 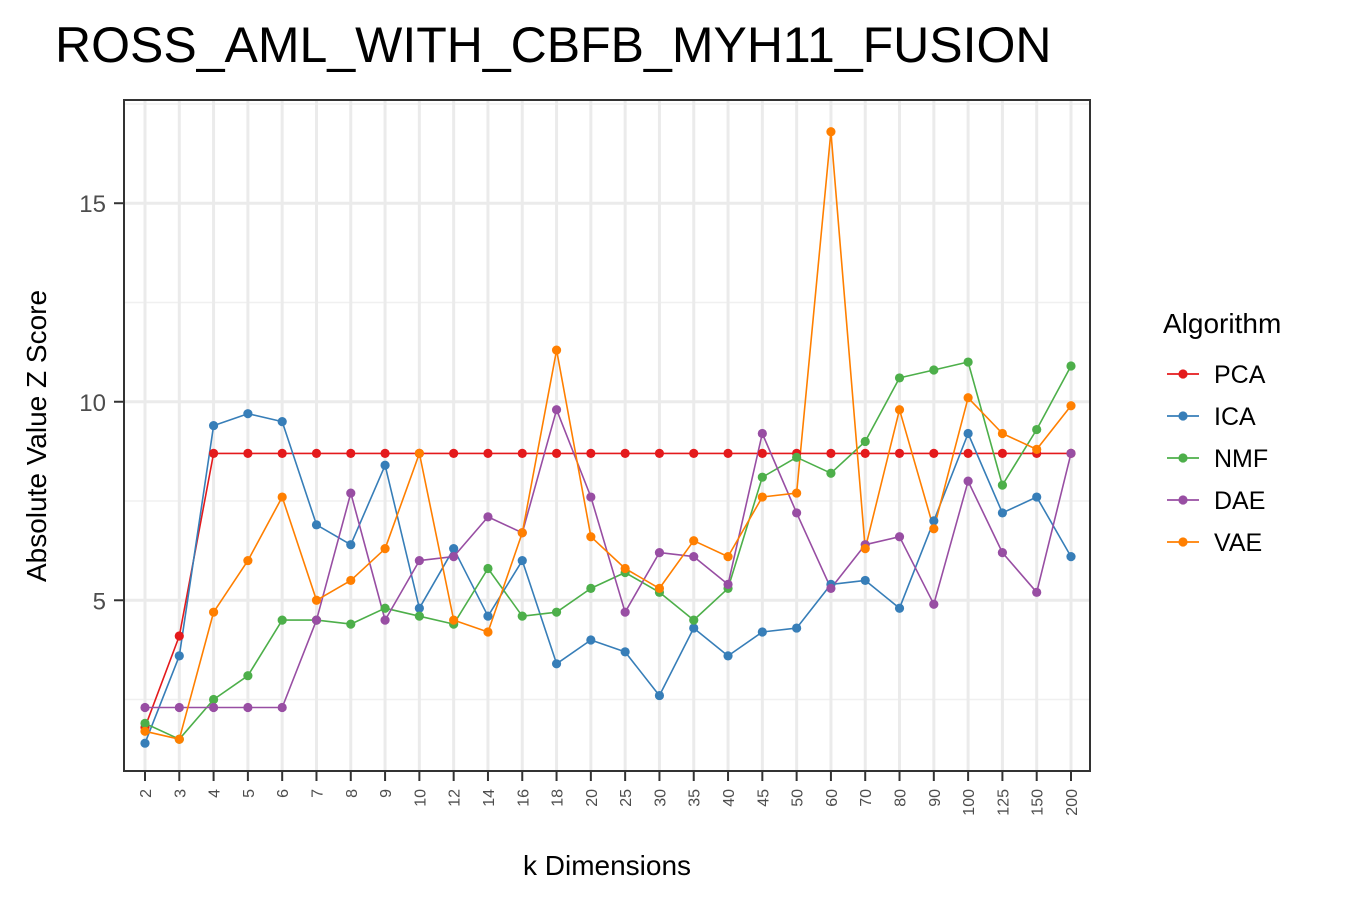 What do you see at coordinates (420, 798) in the screenshot?
I see `x-tick-label: 10` at bounding box center [420, 798].